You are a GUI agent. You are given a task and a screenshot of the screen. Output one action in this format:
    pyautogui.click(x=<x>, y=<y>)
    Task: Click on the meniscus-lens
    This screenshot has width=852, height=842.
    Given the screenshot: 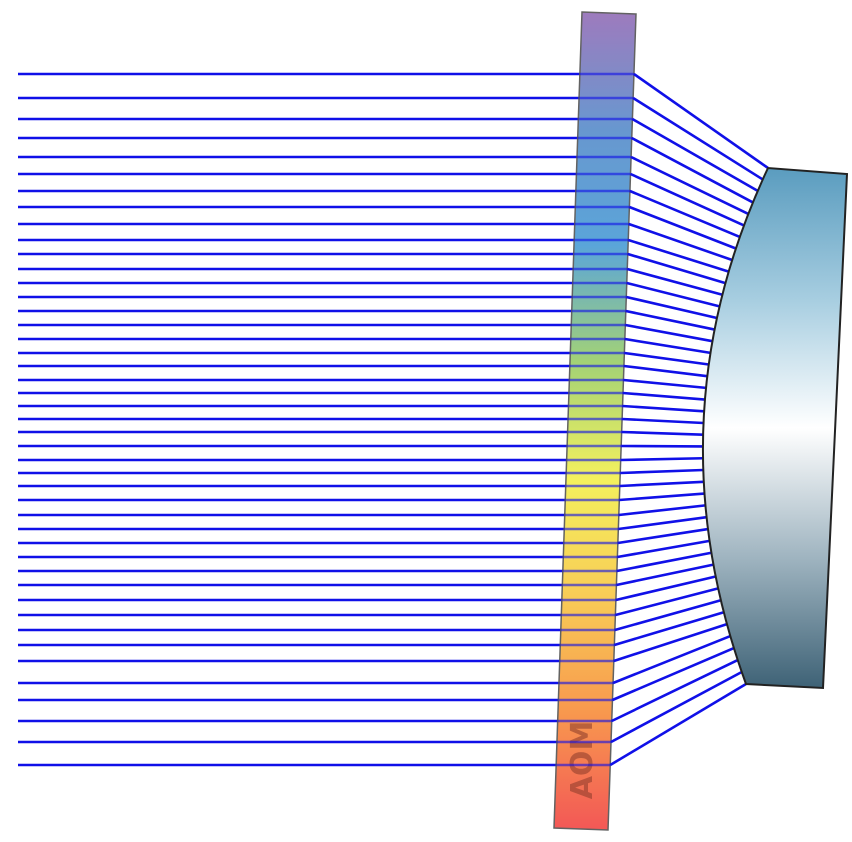 What is the action you would take?
    pyautogui.click(x=775, y=428)
    